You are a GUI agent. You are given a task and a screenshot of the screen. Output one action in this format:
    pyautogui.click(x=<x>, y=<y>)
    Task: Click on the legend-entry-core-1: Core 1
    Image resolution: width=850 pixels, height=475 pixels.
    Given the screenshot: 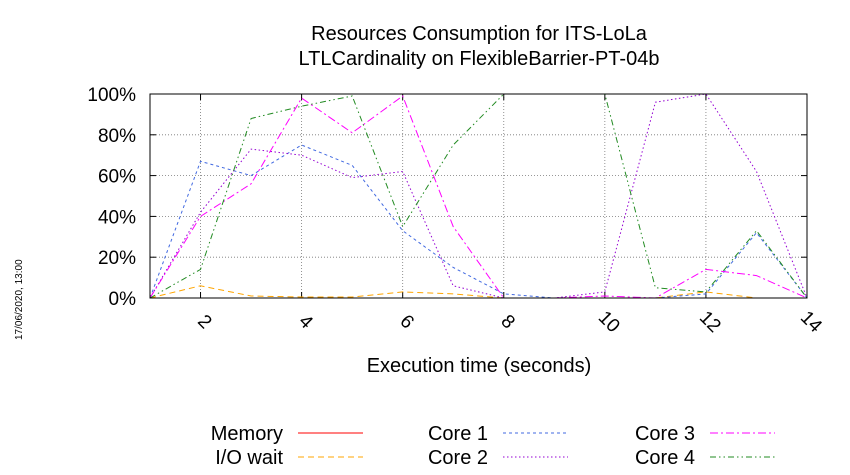 What is the action you would take?
    pyautogui.click(x=498, y=434)
    